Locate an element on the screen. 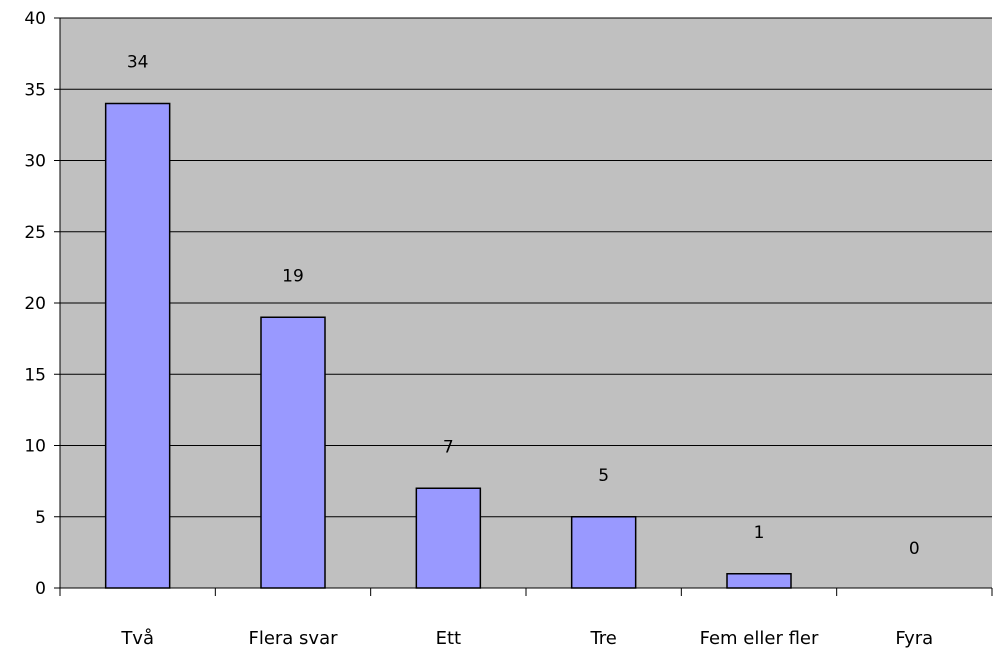  y-tick-label: 30 is located at coordinates (35, 162).